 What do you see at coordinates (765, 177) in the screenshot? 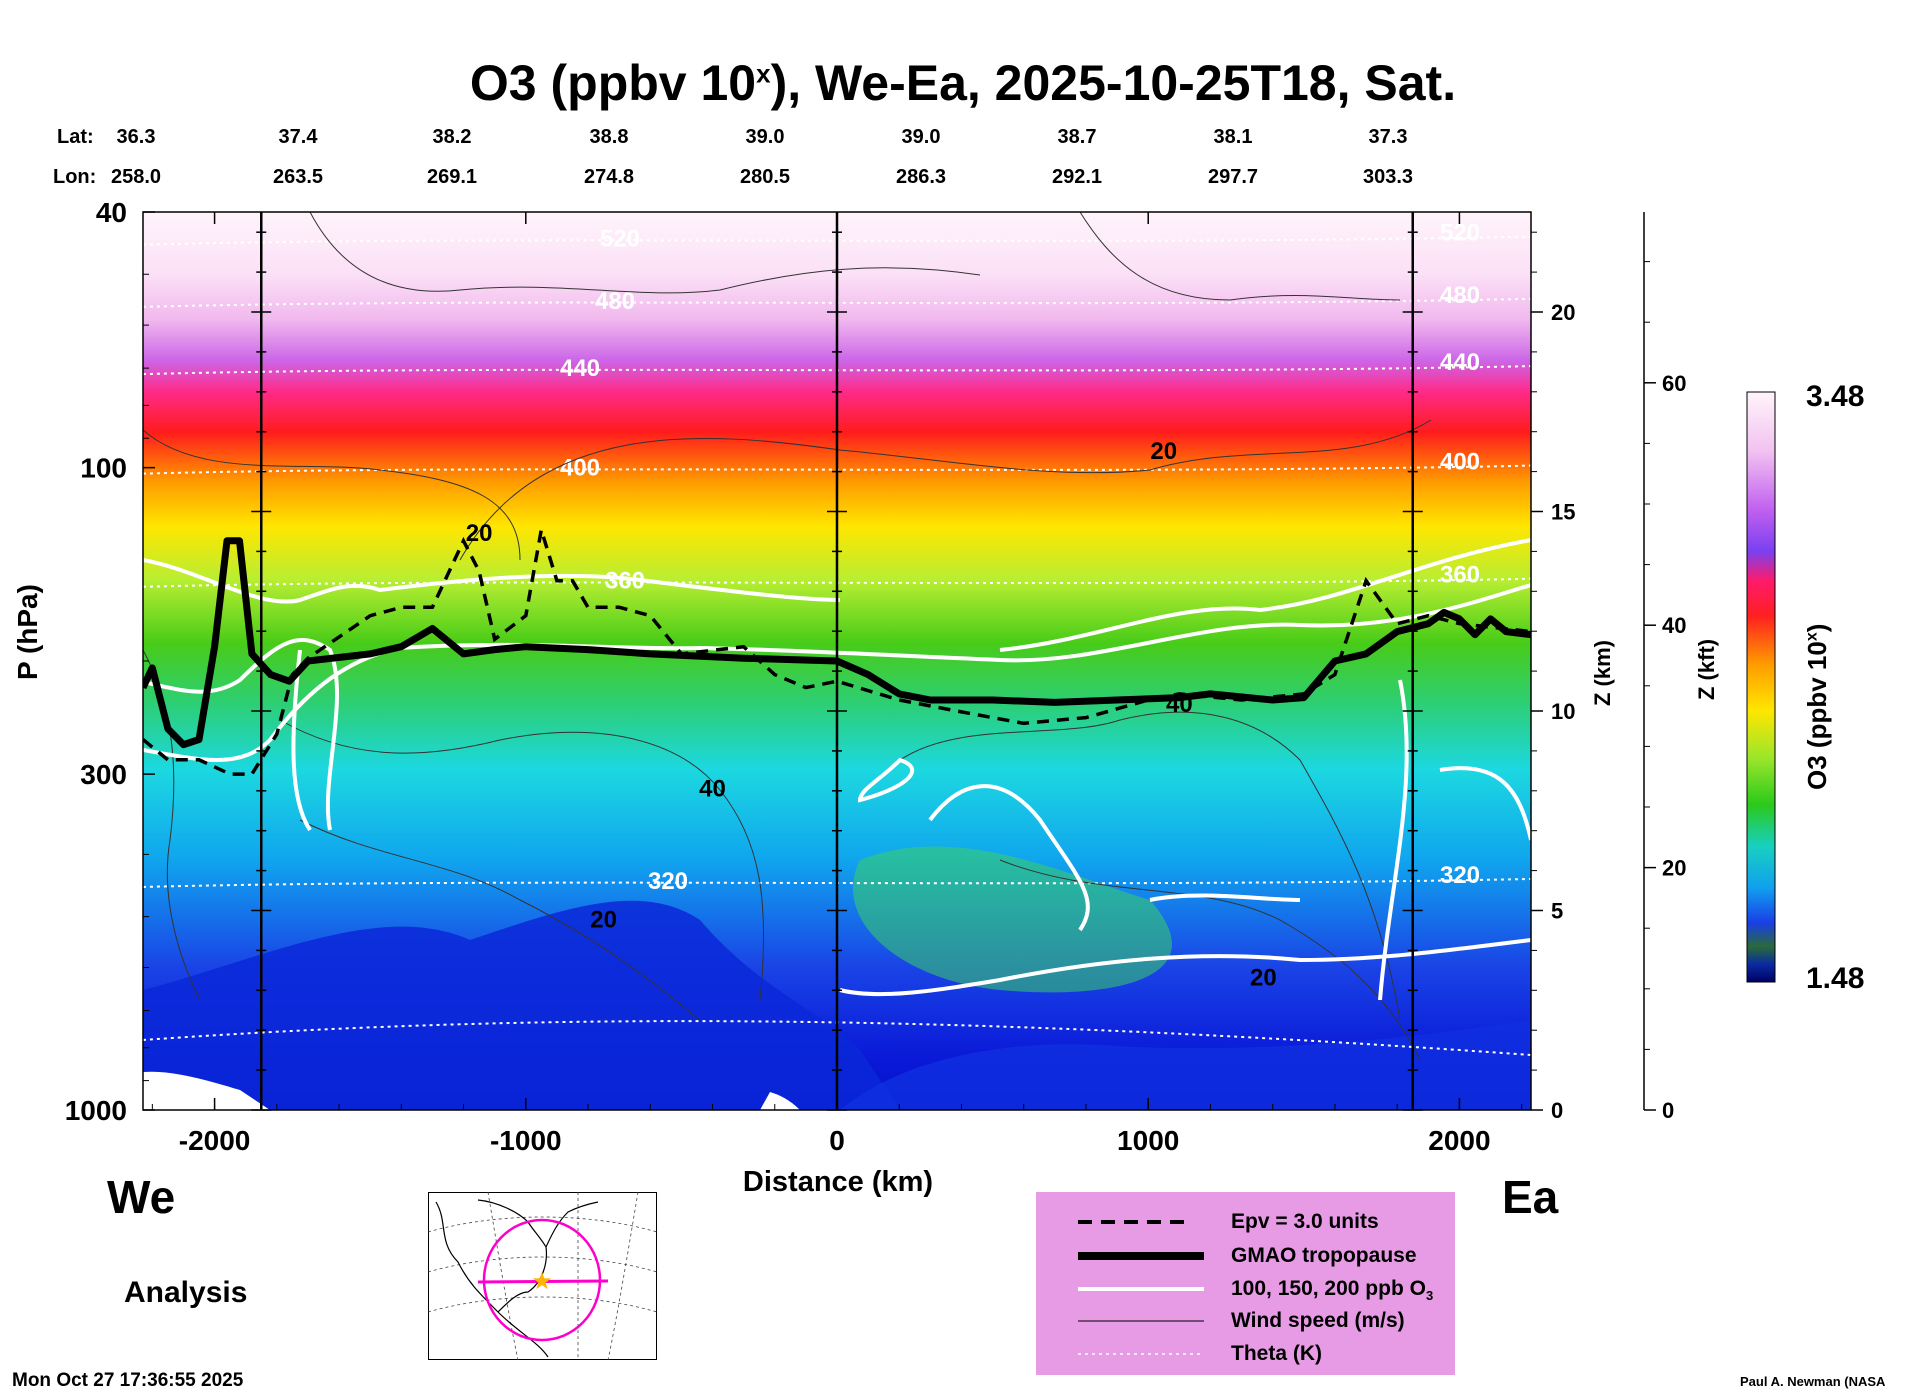
I see `lon-value: 280.5` at bounding box center [765, 177].